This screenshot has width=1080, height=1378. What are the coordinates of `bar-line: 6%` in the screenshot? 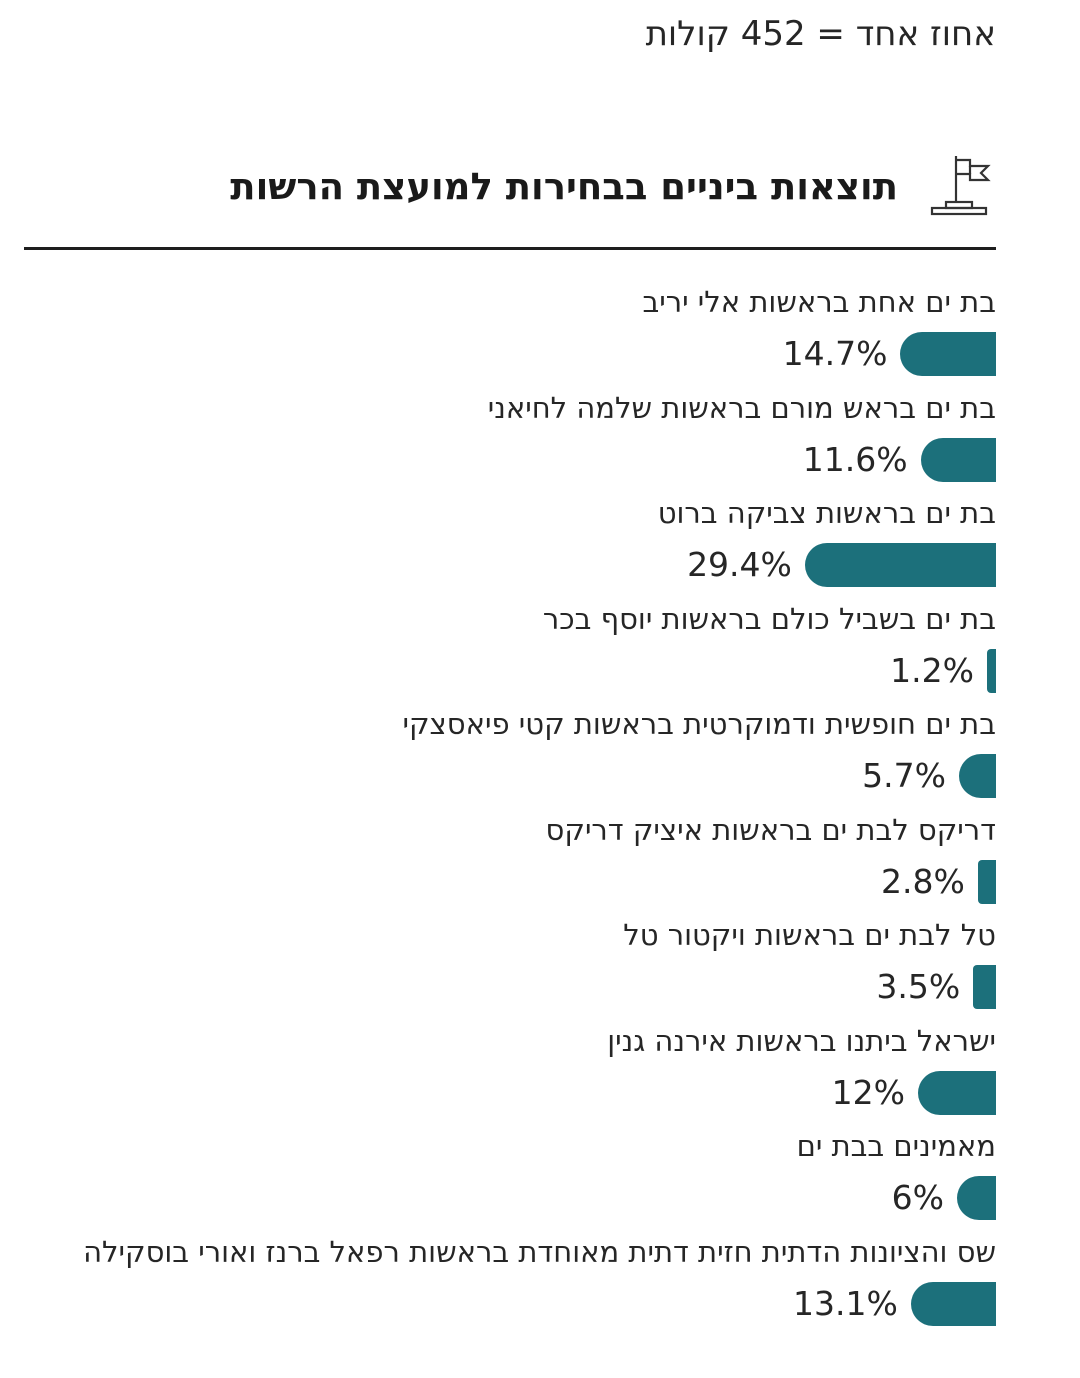 It's located at (944, 1198).